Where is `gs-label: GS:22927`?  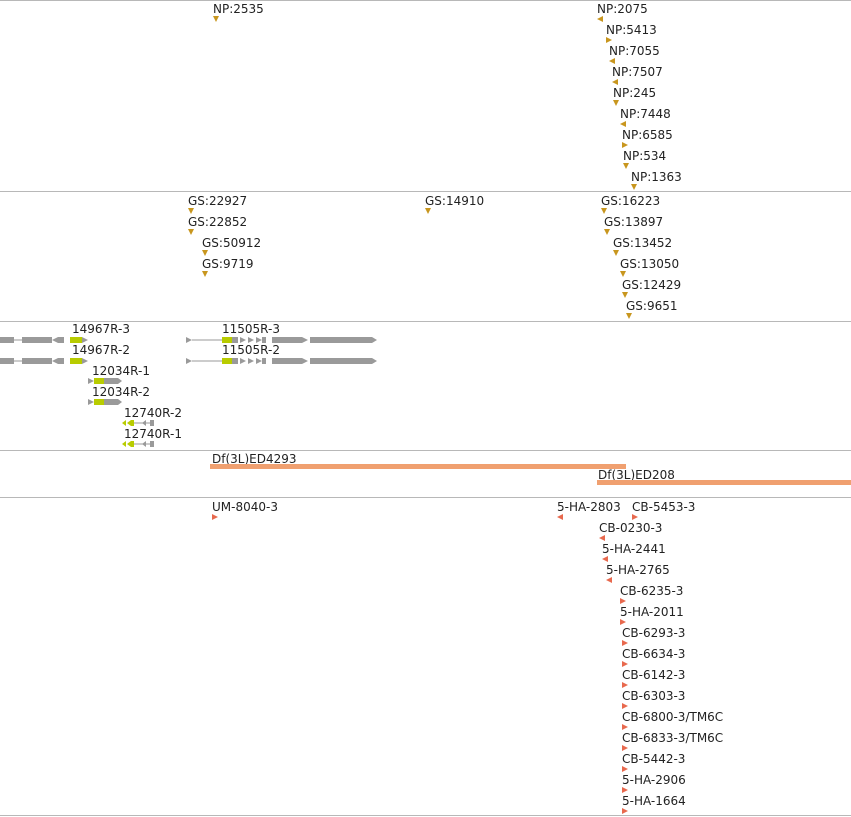 gs-label: GS:22927 is located at coordinates (218, 201).